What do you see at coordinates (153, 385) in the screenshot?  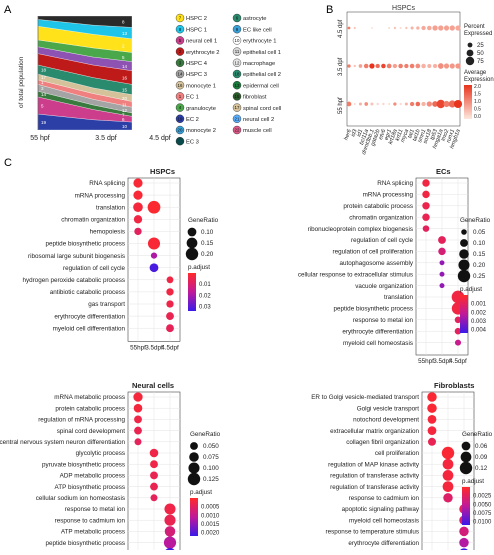 I see `enrichment-title: Neural cells` at bounding box center [153, 385].